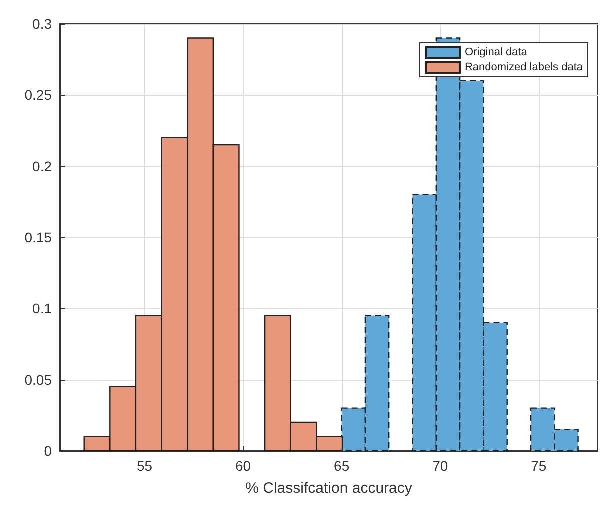 This screenshot has height=511, width=608. I want to click on x-tick-label: 70, so click(440, 466).